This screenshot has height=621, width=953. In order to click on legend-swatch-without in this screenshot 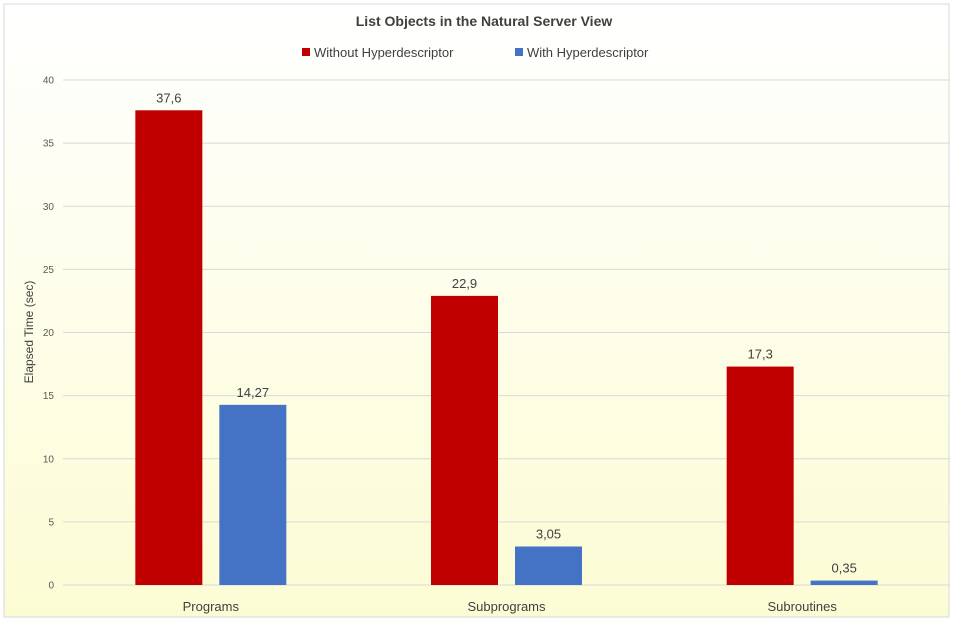, I will do `click(306, 52)`.